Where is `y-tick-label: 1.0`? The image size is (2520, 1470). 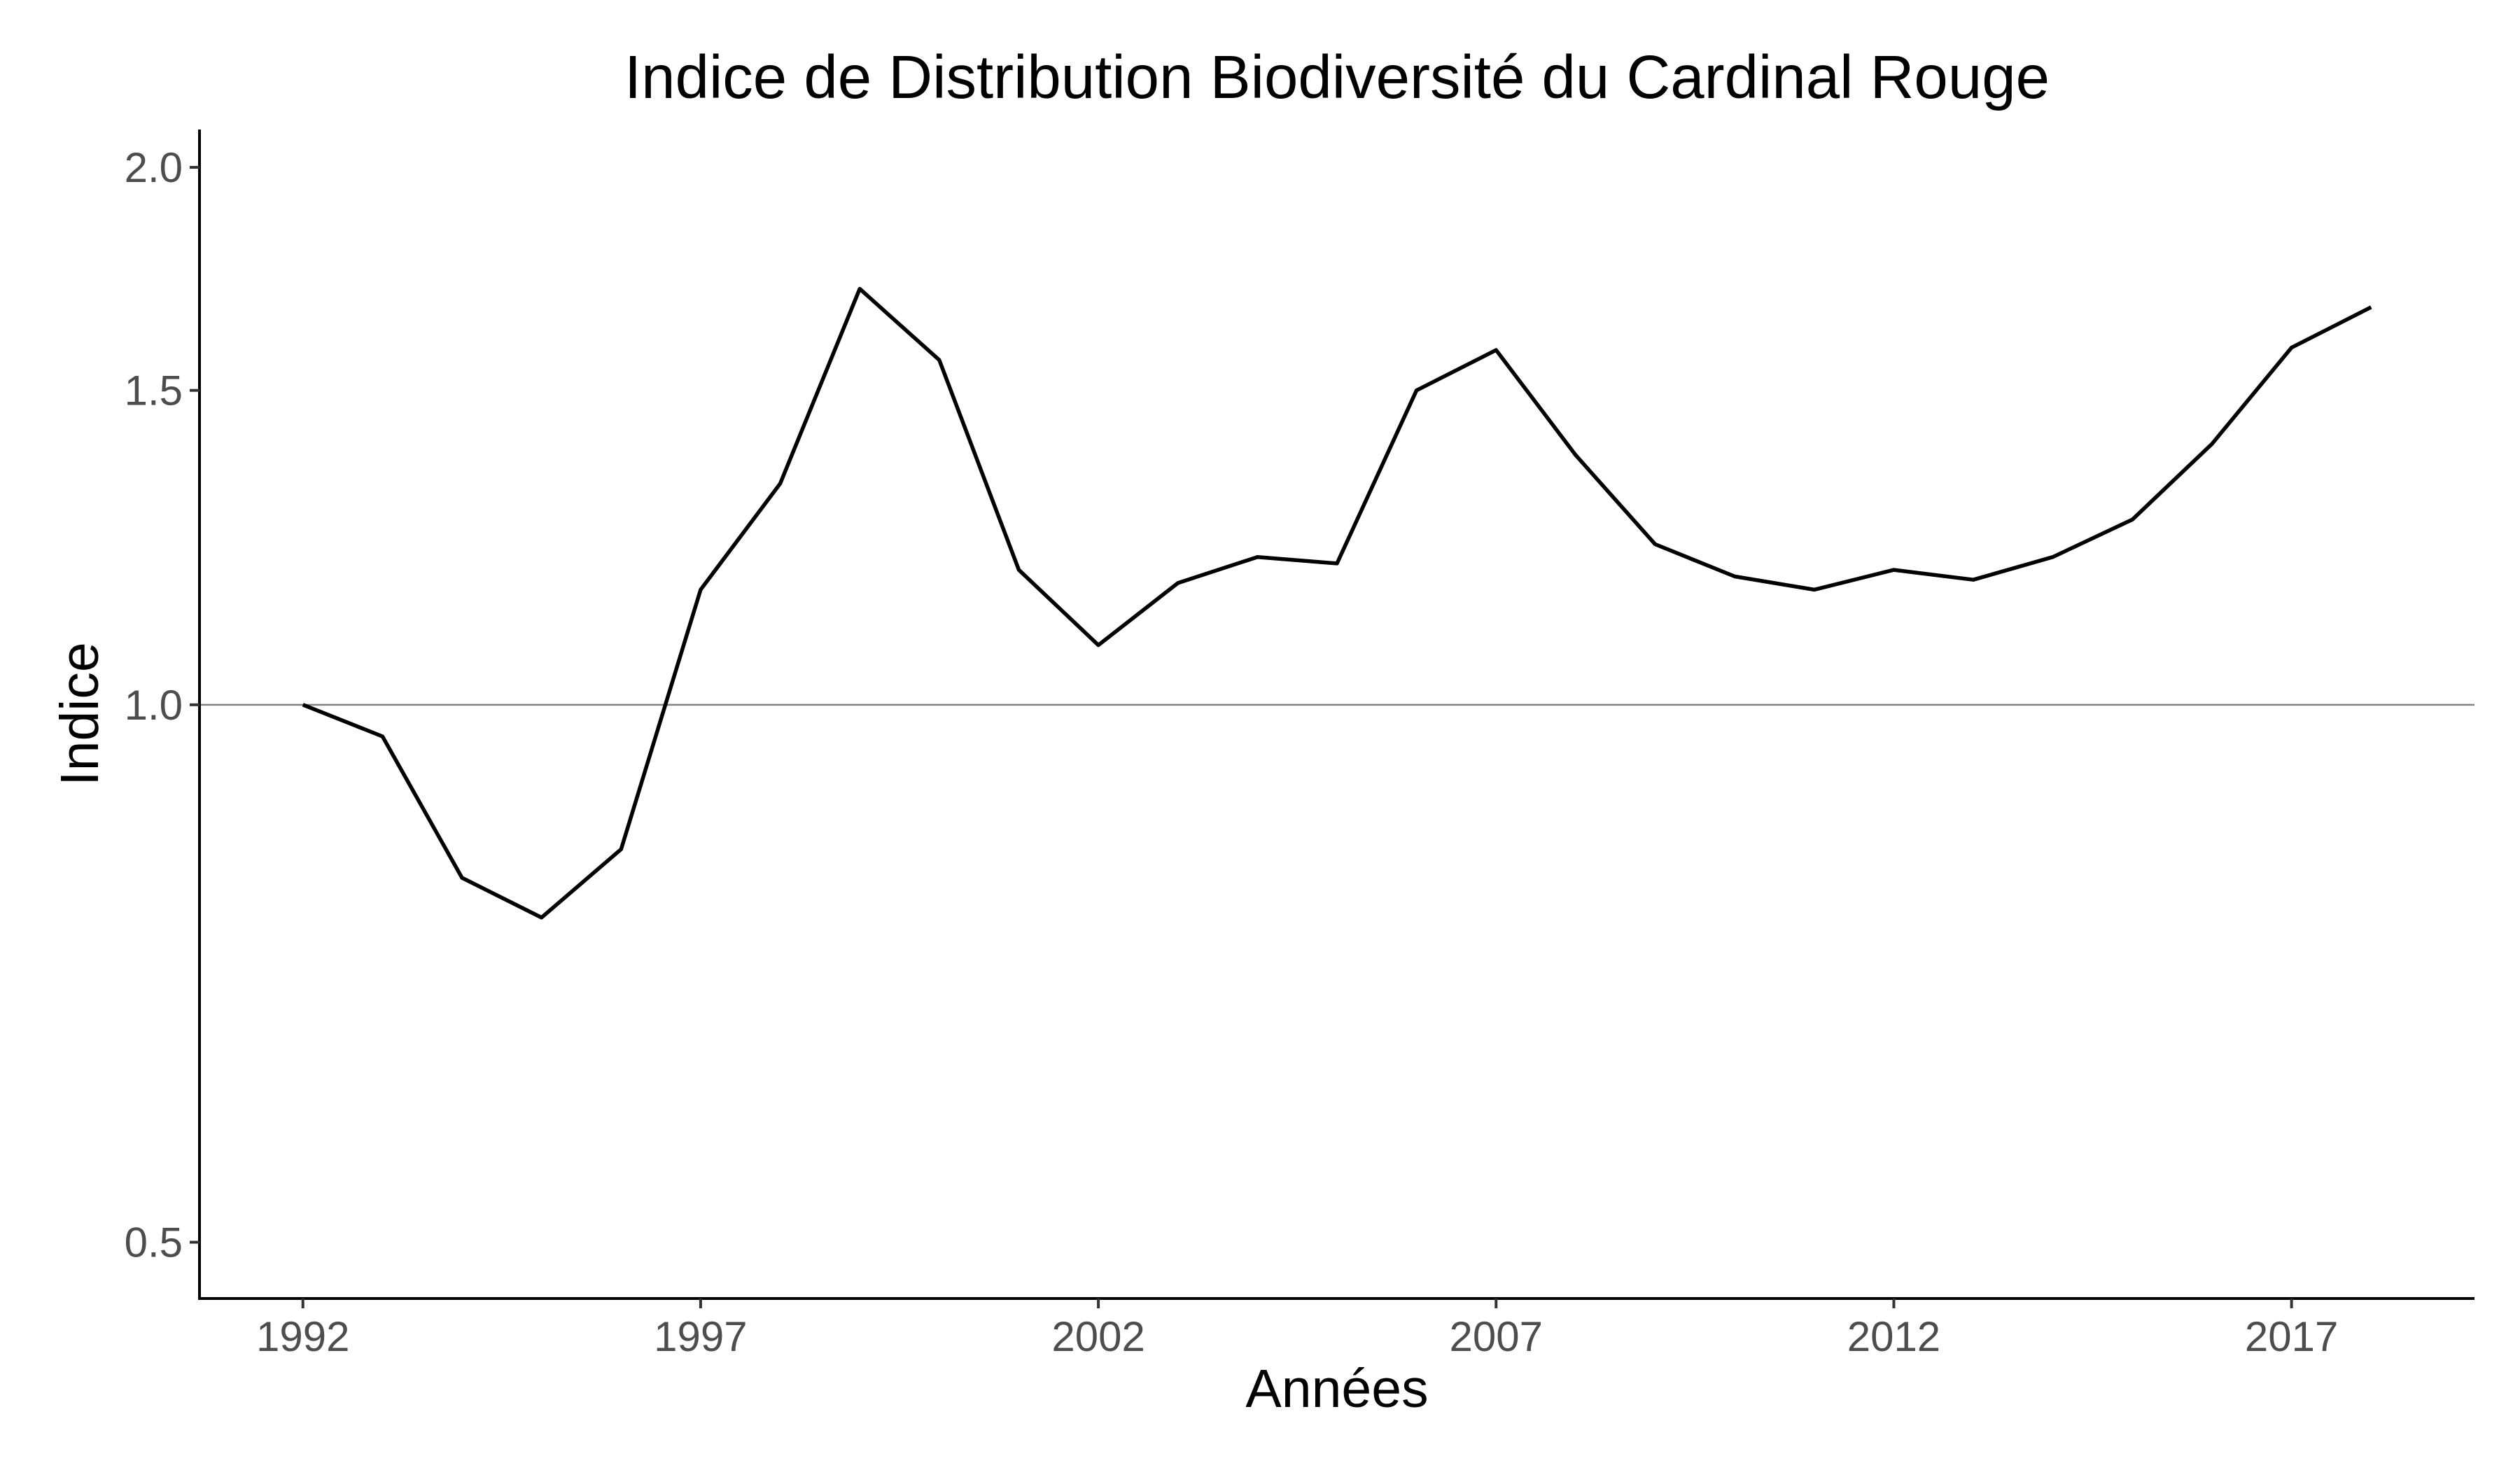
y-tick-label: 1.0 is located at coordinates (154, 705).